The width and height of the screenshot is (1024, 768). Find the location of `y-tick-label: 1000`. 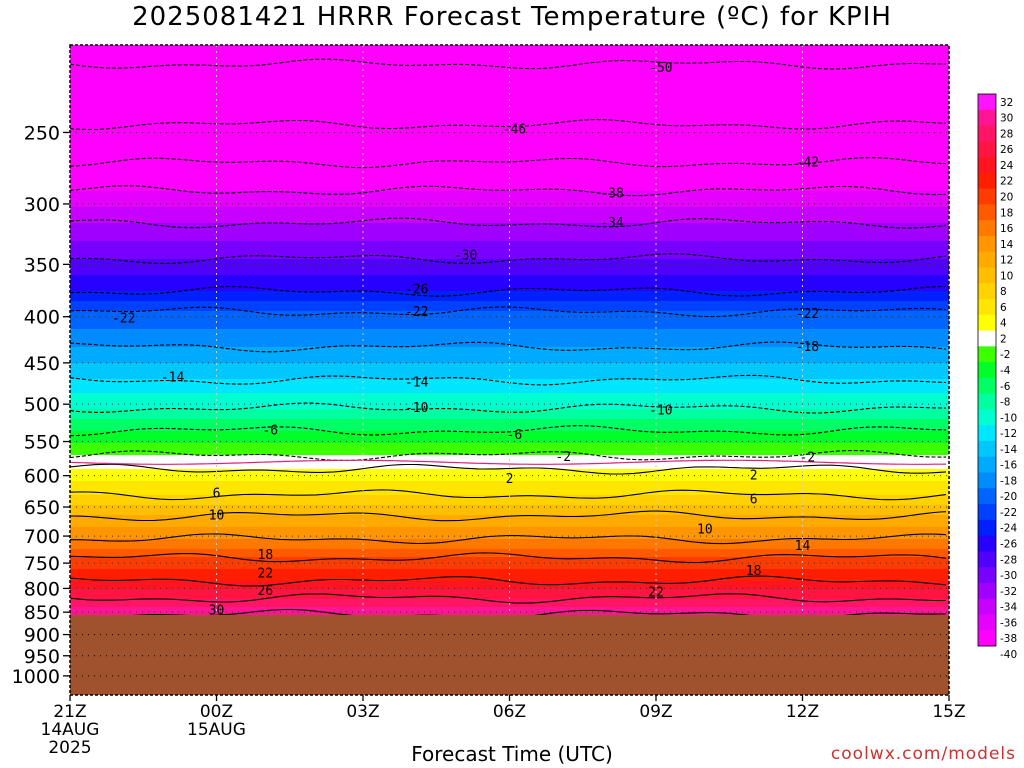

y-tick-label: 1000 is located at coordinates (36, 677).